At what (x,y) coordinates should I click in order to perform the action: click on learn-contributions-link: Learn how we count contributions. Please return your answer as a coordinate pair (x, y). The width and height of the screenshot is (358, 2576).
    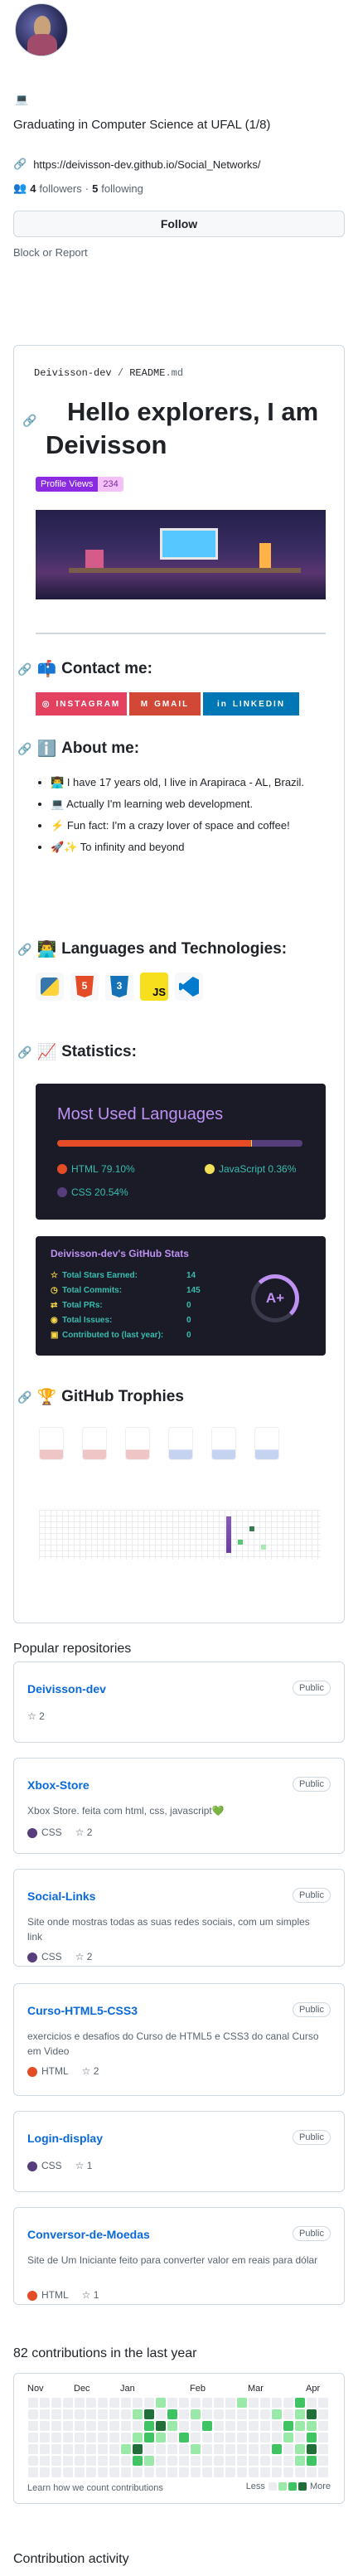
    Looking at the image, I should click on (95, 2488).